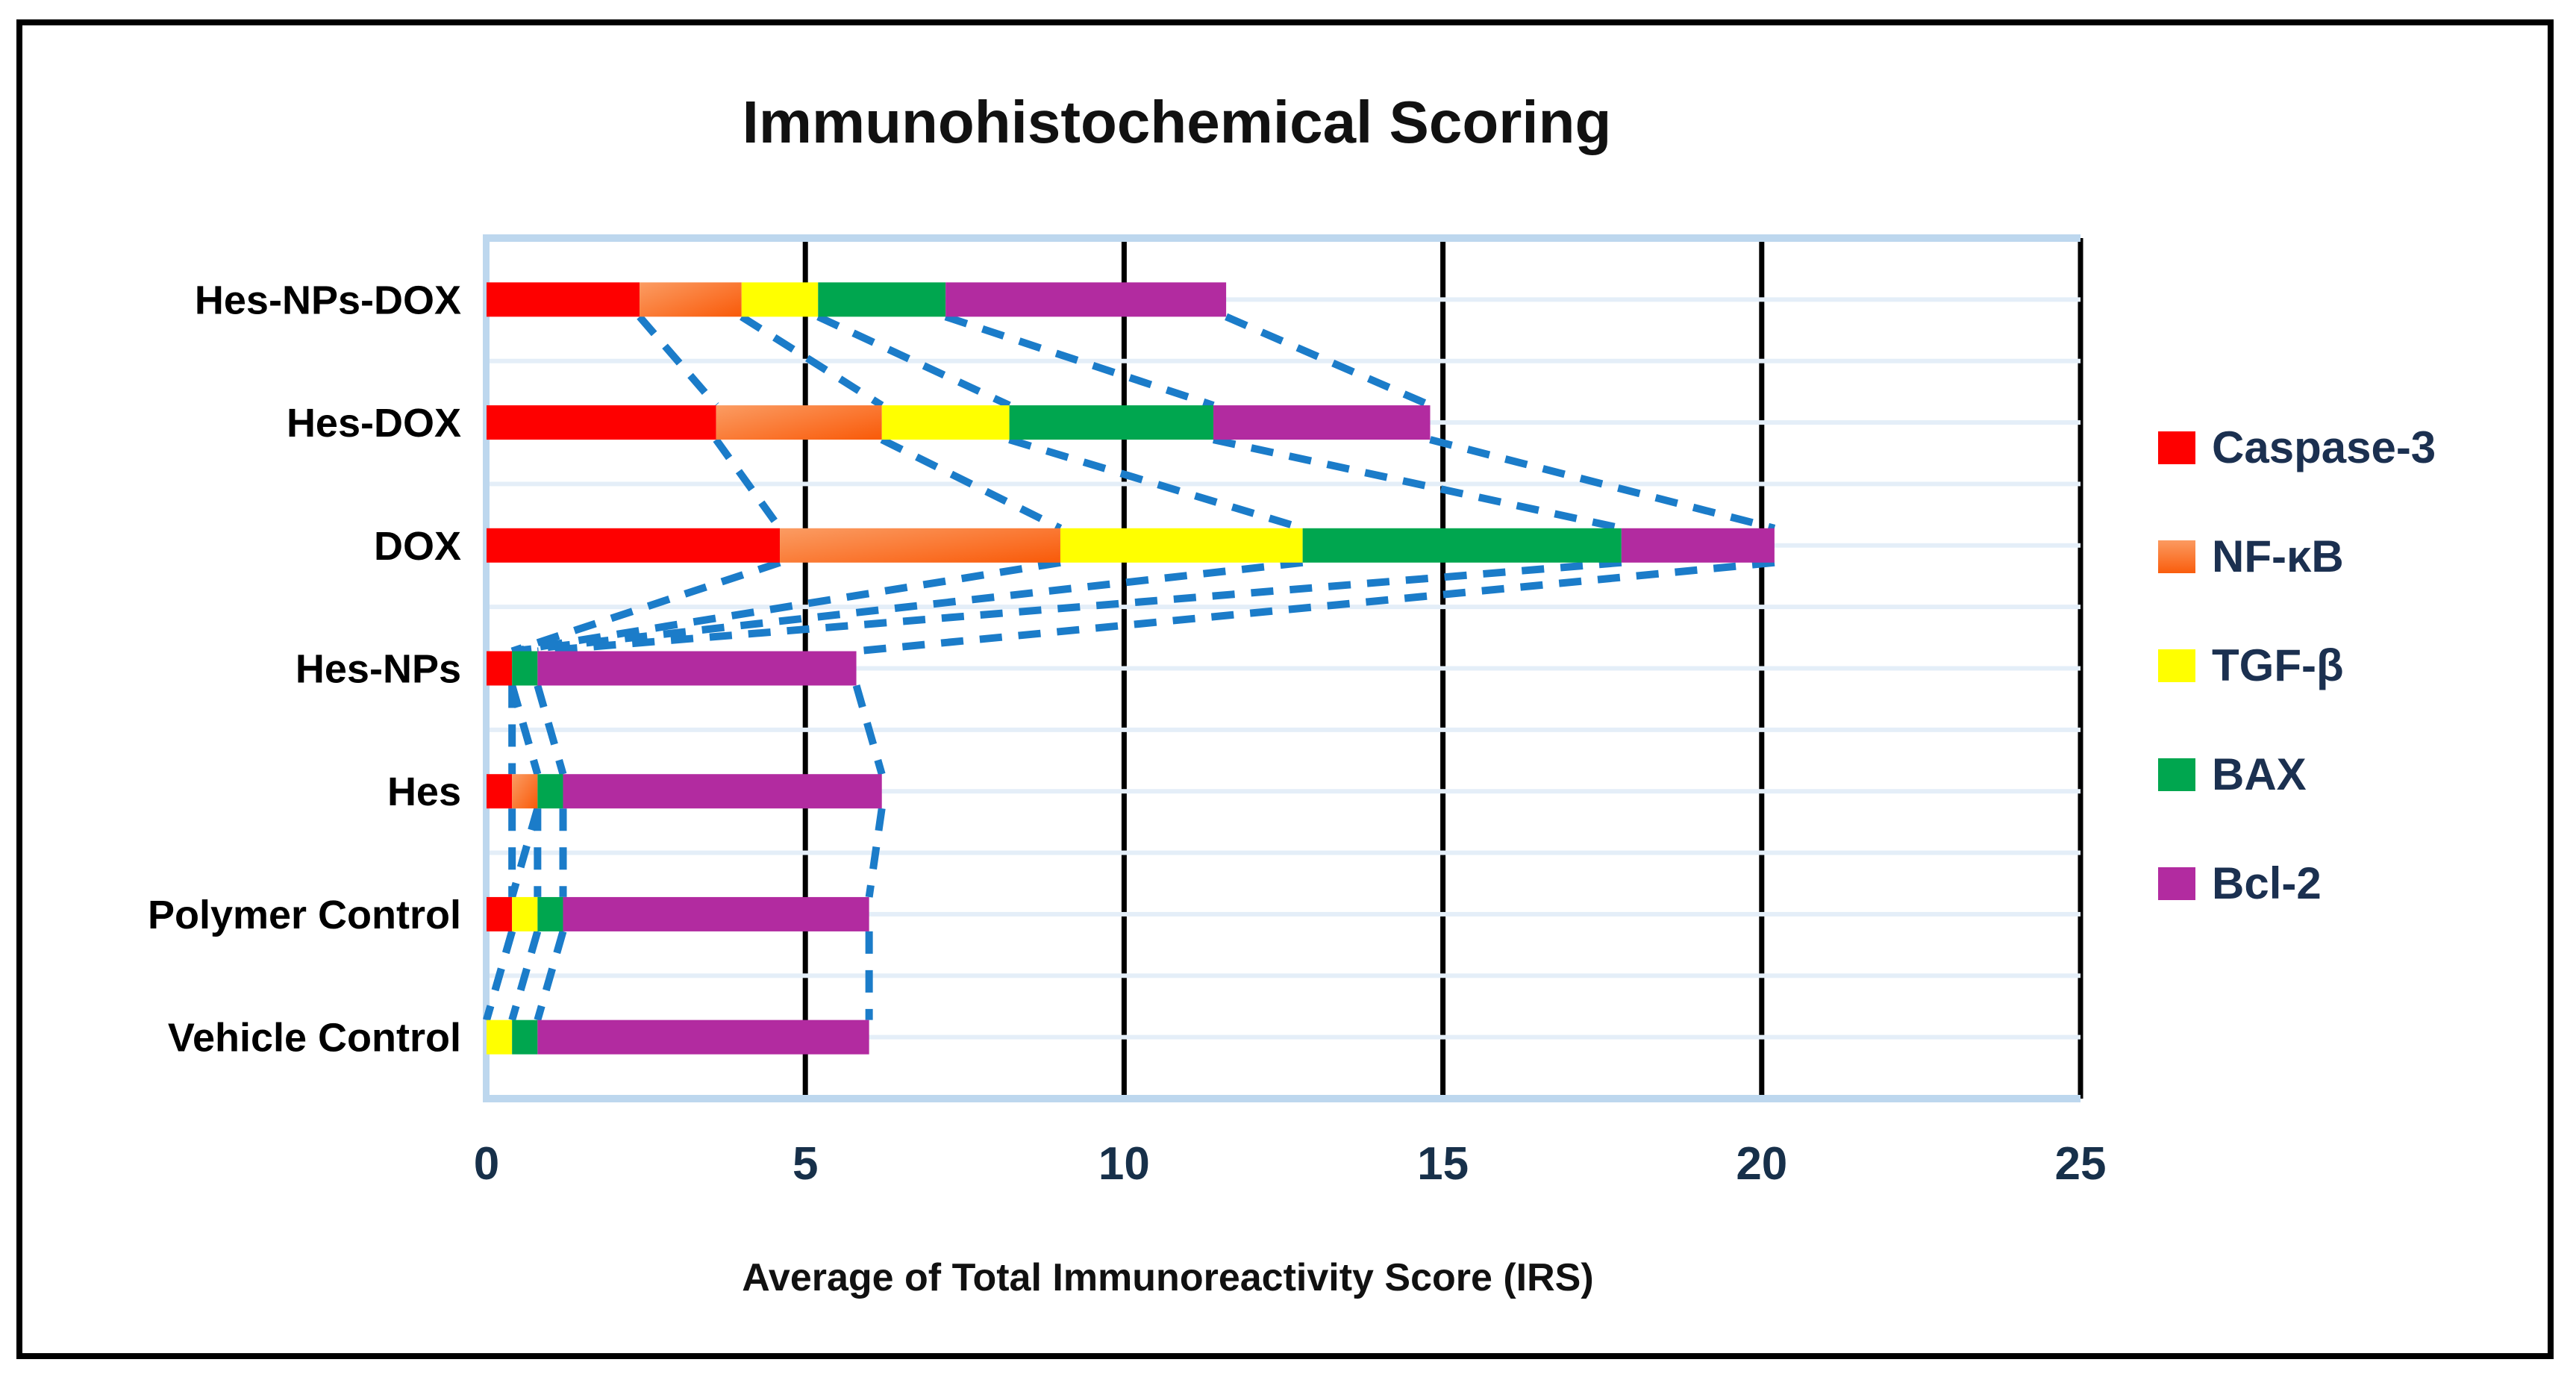 The image size is (2576, 1380). I want to click on category-label: Vehicle Control, so click(314, 1038).